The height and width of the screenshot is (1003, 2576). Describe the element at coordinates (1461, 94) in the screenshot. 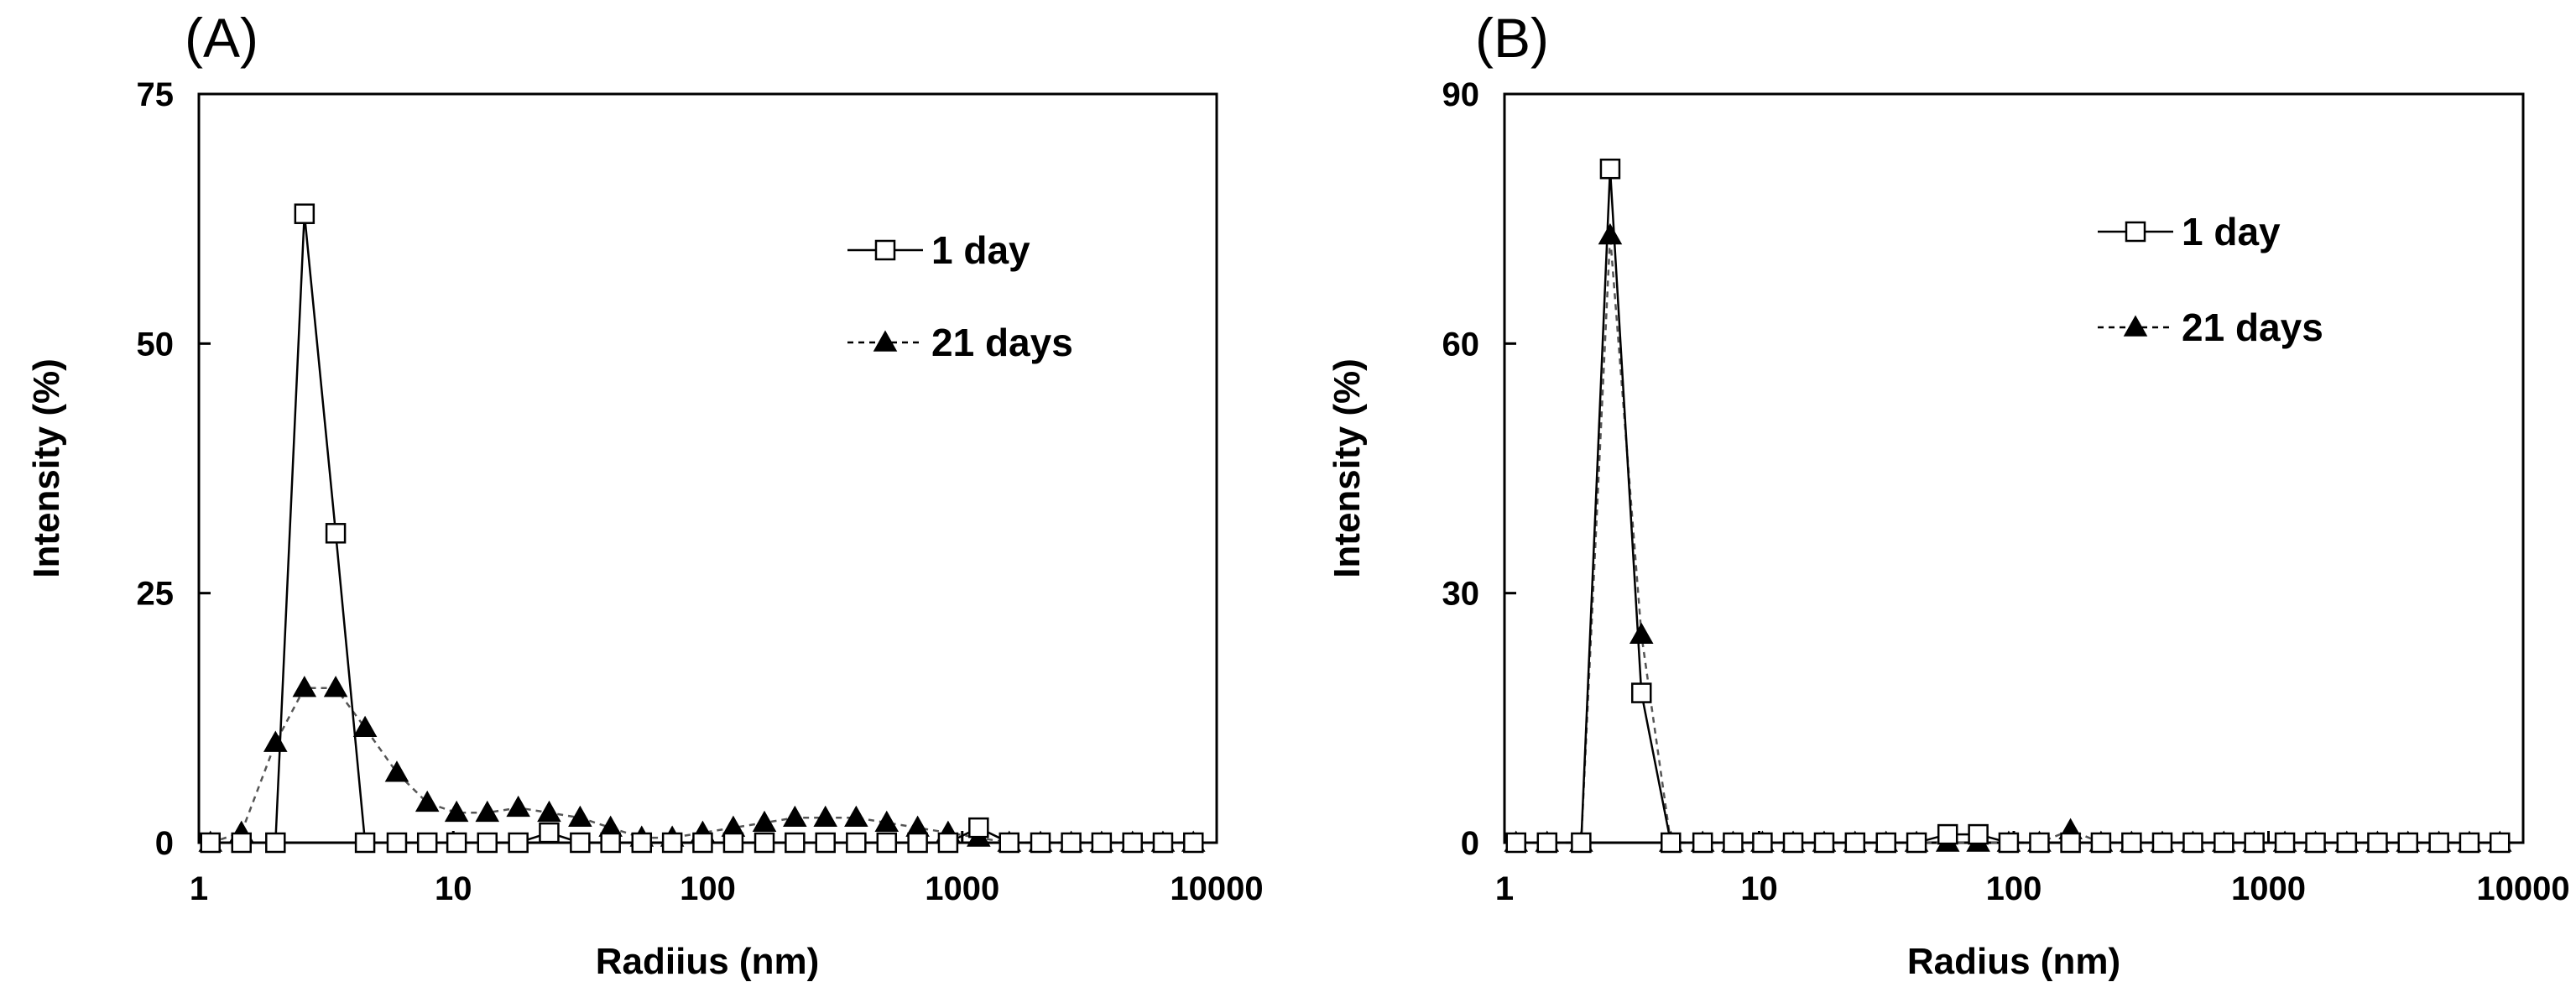

I see `y-tick-label: 90` at that location.